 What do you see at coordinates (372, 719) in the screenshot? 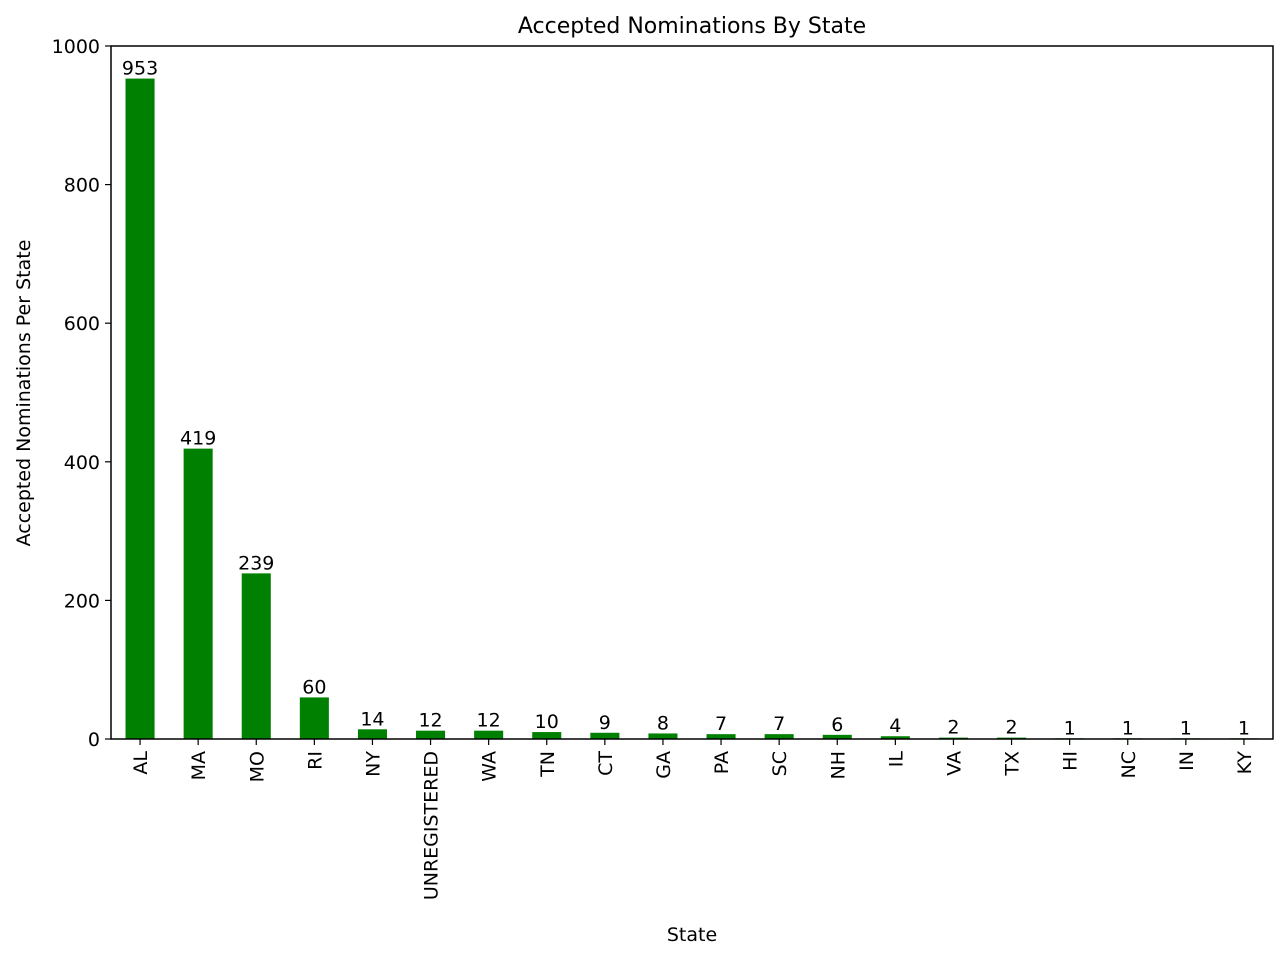
I see `data-label-ny: 14` at bounding box center [372, 719].